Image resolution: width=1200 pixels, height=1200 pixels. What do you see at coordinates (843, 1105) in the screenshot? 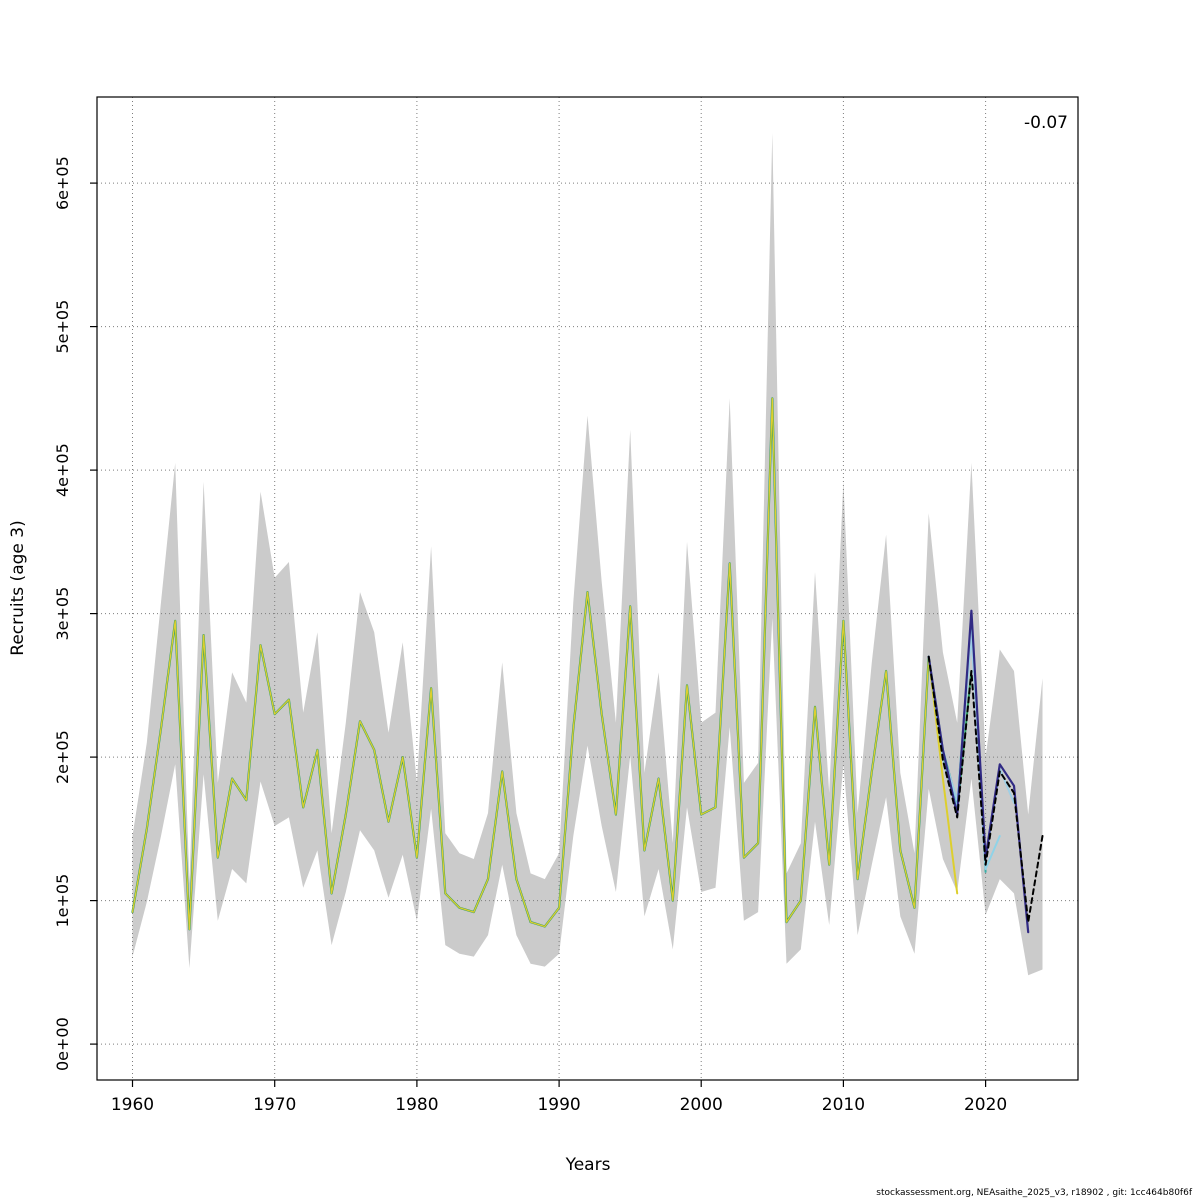
I see `x-tick-label: 2010` at bounding box center [843, 1105].